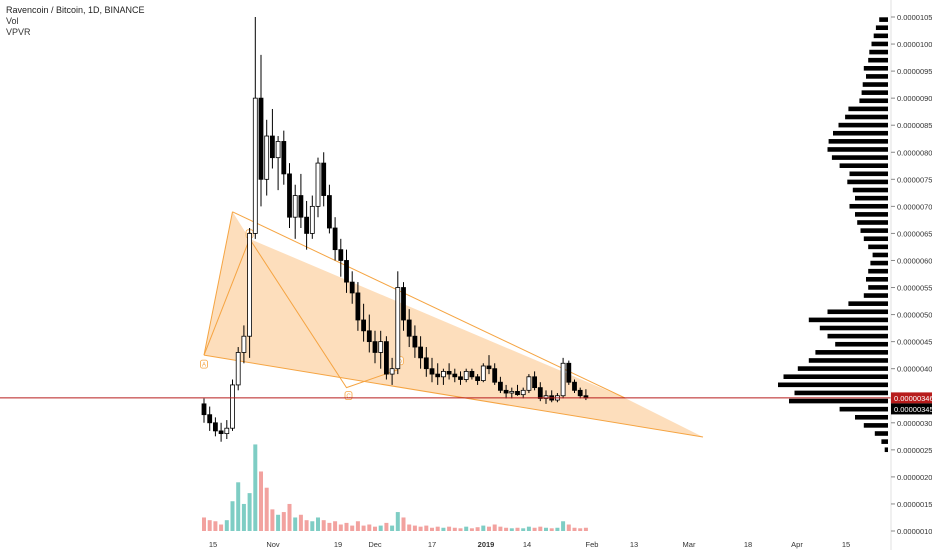 Image resolution: width=932 pixels, height=555 pixels. I want to click on time-tick-label: 2019, so click(486, 544).